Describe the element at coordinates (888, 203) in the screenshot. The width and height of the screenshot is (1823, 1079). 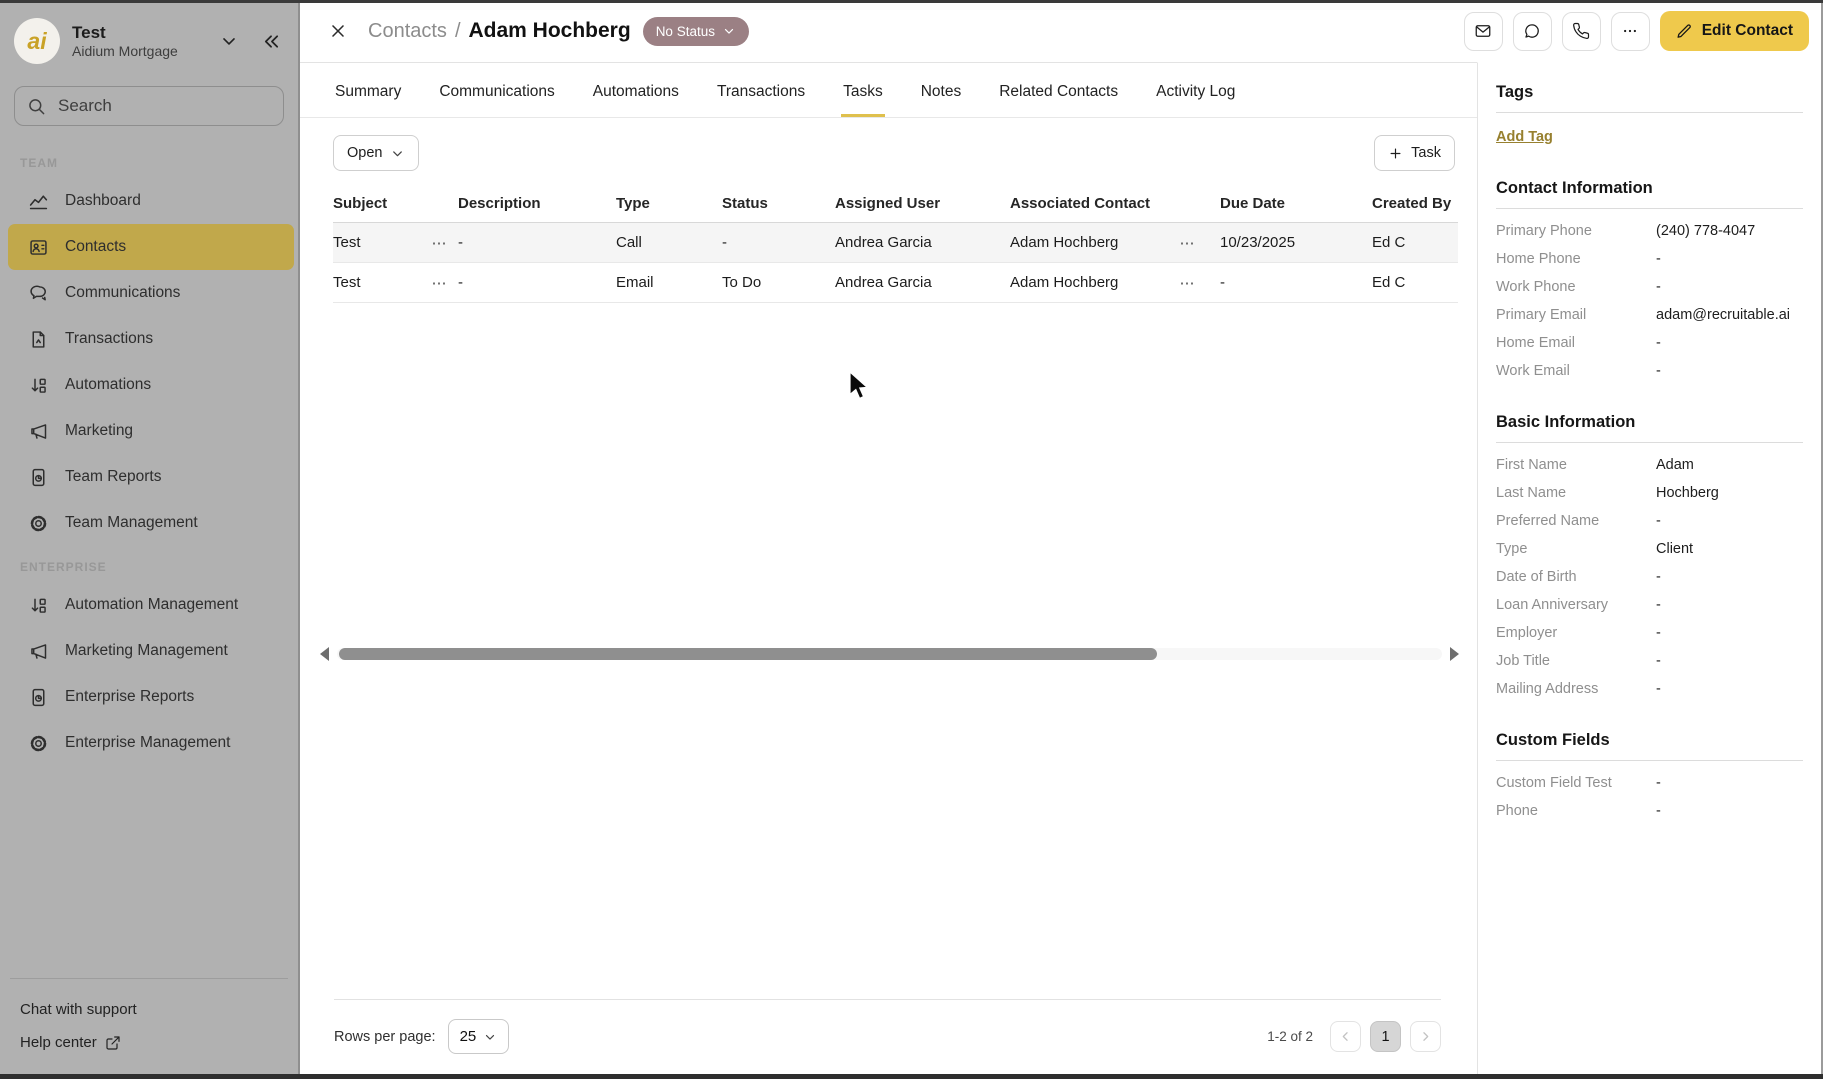
I see `column-header-assigned-user: Assigned User` at that location.